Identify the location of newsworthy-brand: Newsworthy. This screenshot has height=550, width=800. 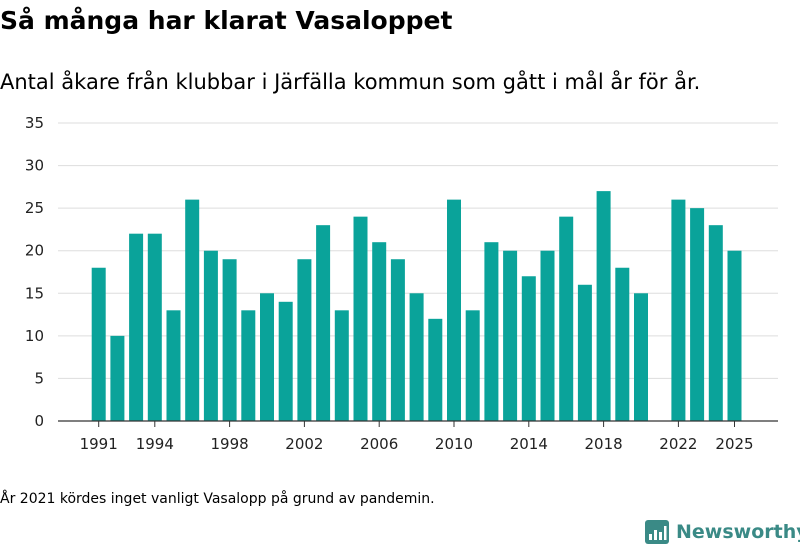
(722, 532).